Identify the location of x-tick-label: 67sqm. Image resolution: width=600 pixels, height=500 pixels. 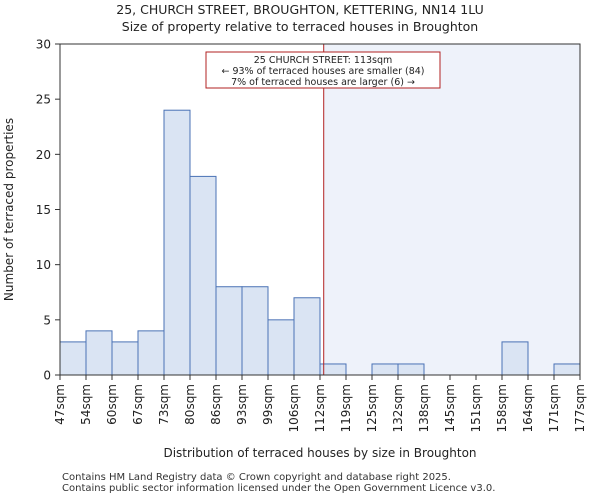
(138, 404).